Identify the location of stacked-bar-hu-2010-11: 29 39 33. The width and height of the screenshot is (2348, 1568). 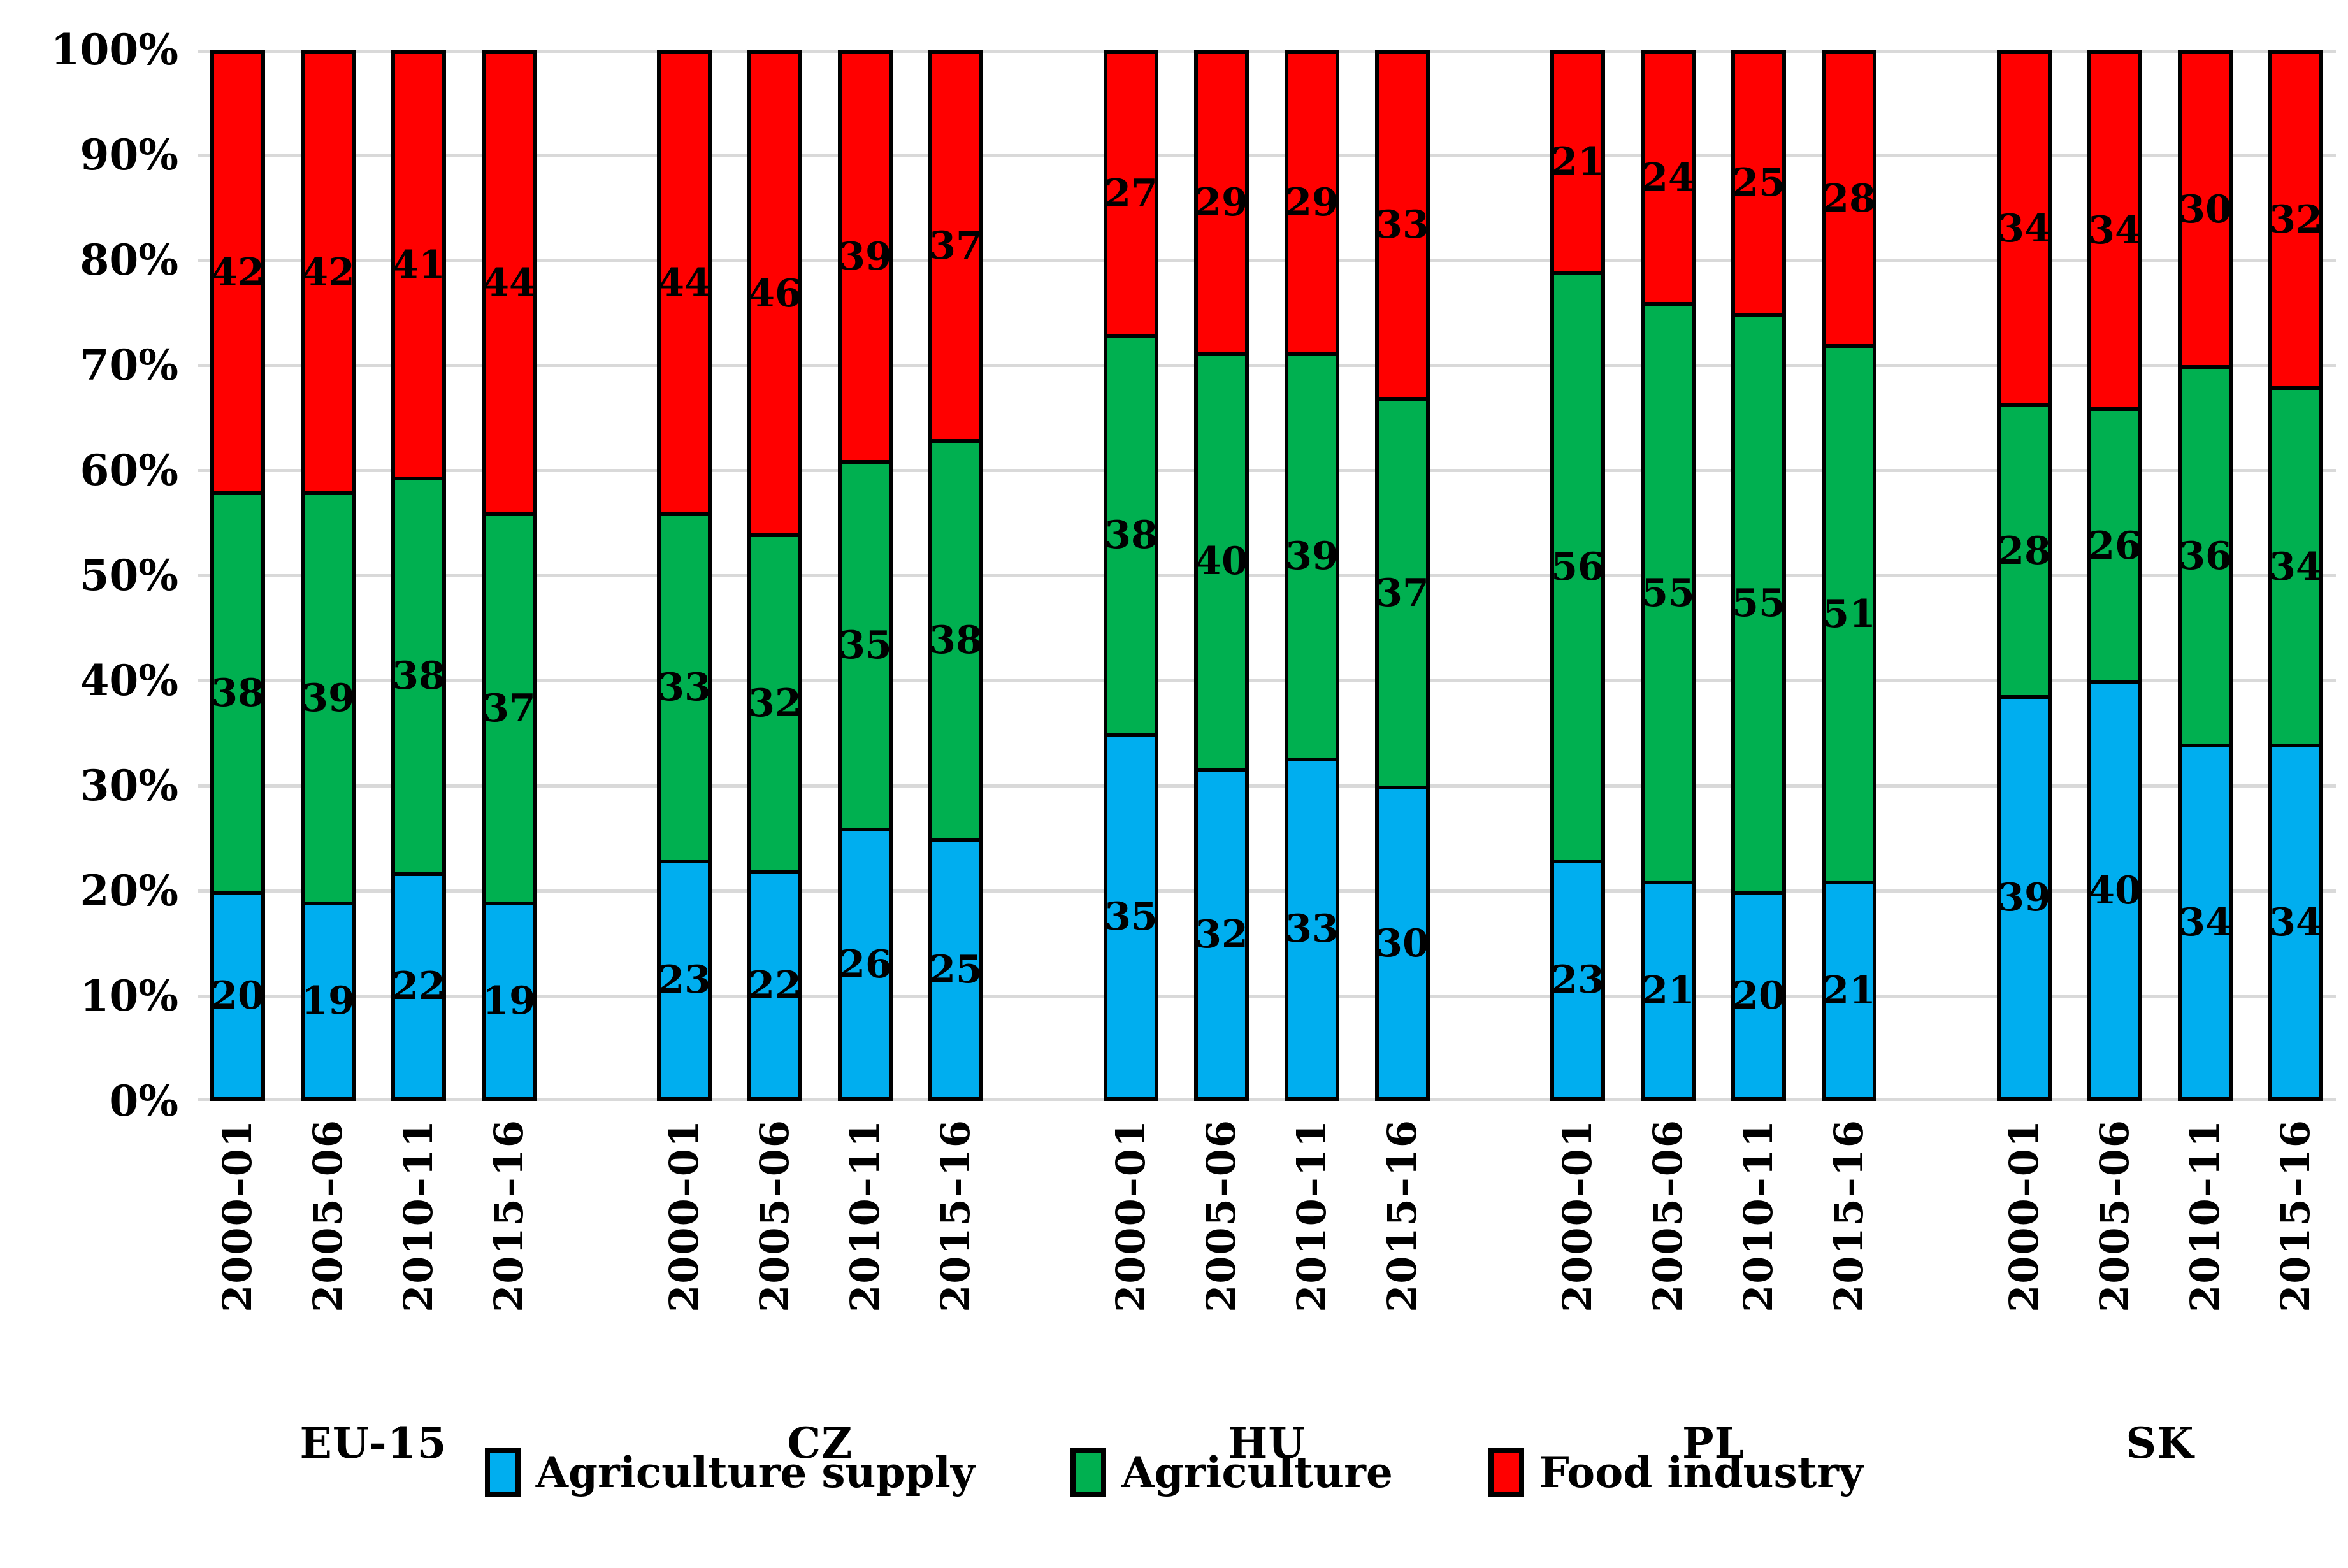
(1312, 575).